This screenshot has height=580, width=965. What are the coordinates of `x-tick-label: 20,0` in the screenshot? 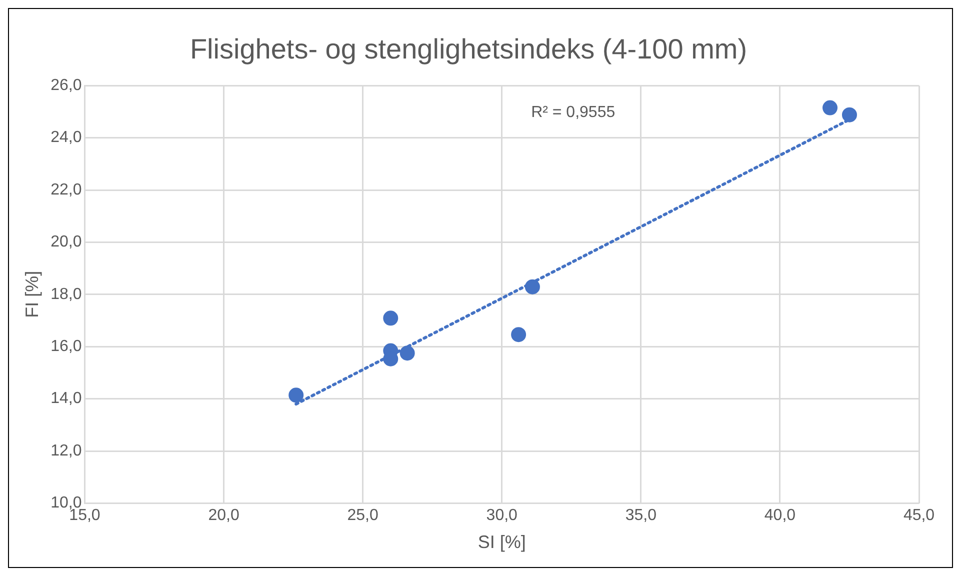 It's located at (224, 515).